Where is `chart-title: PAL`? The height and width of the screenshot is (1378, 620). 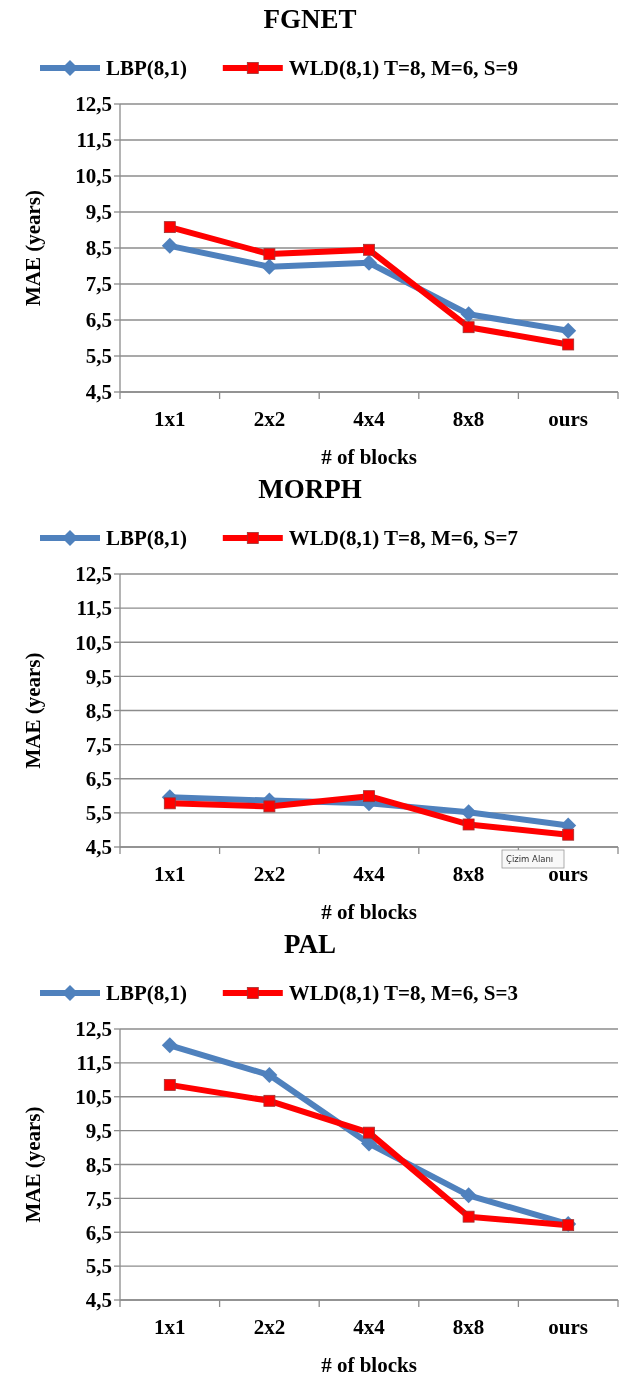 chart-title: PAL is located at coordinates (310, 944).